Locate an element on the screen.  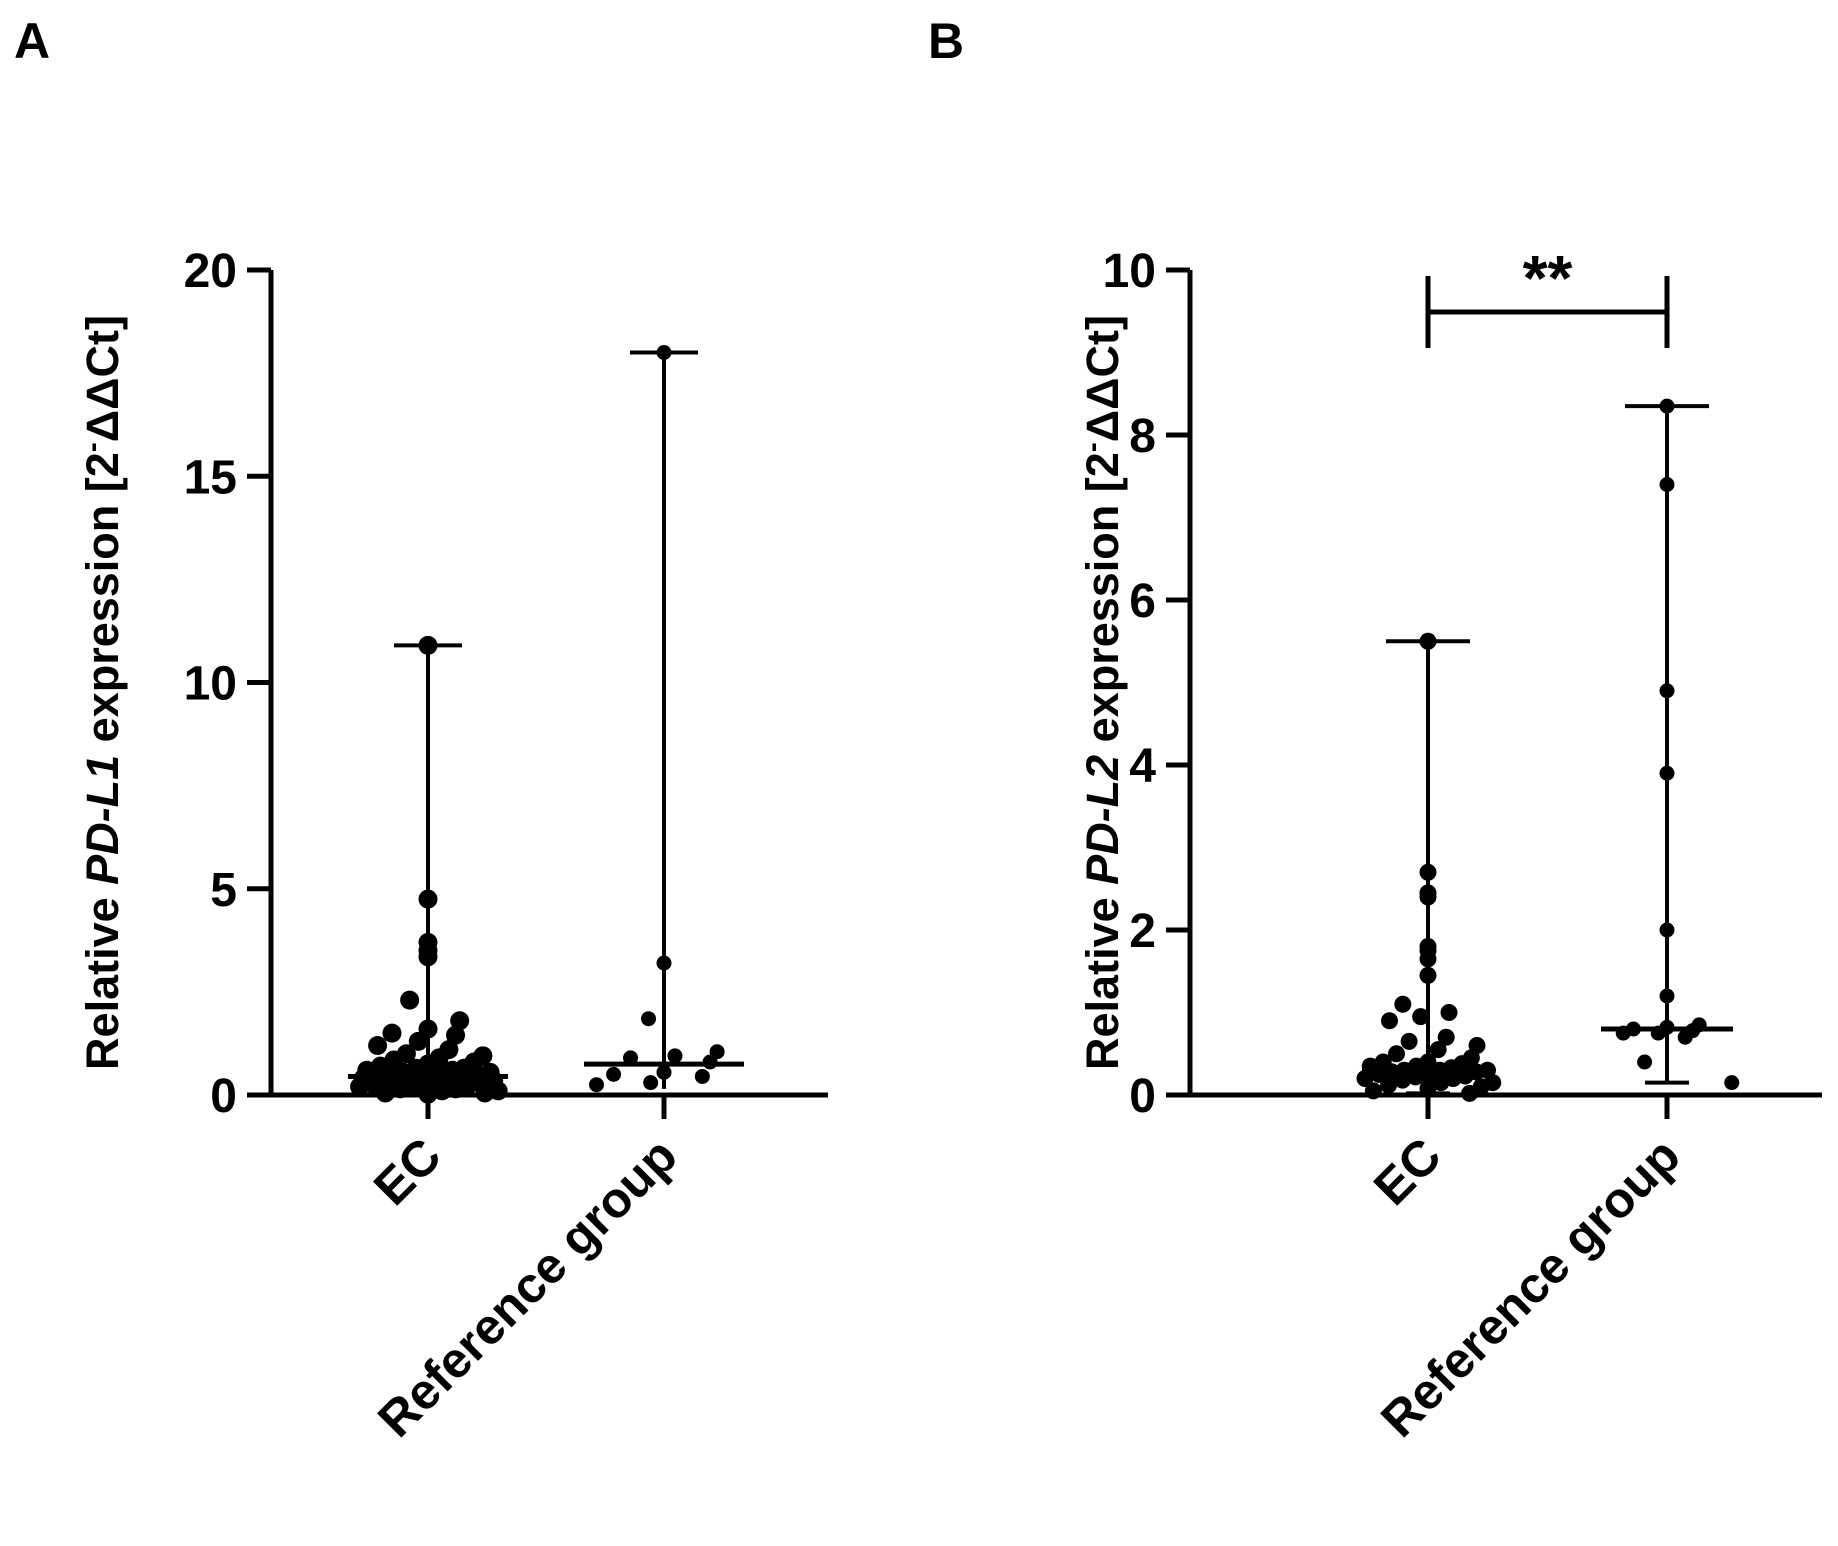
y-axis-title-b: Relative PD-L2 expression [2-ΔΔCt] is located at coordinates (1102, 692).